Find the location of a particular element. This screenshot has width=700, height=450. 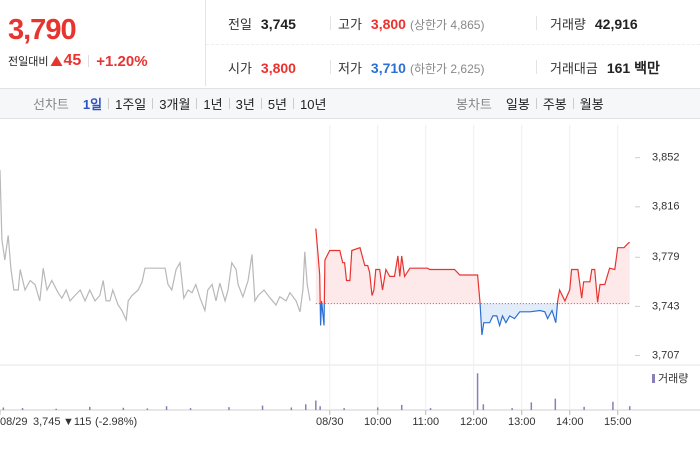

tab-bar: 선차트 1일 1주일 3개월 1년 3년 5년 10년 봉차트 일봉 주봉 월봉 is located at coordinates (350, 103).